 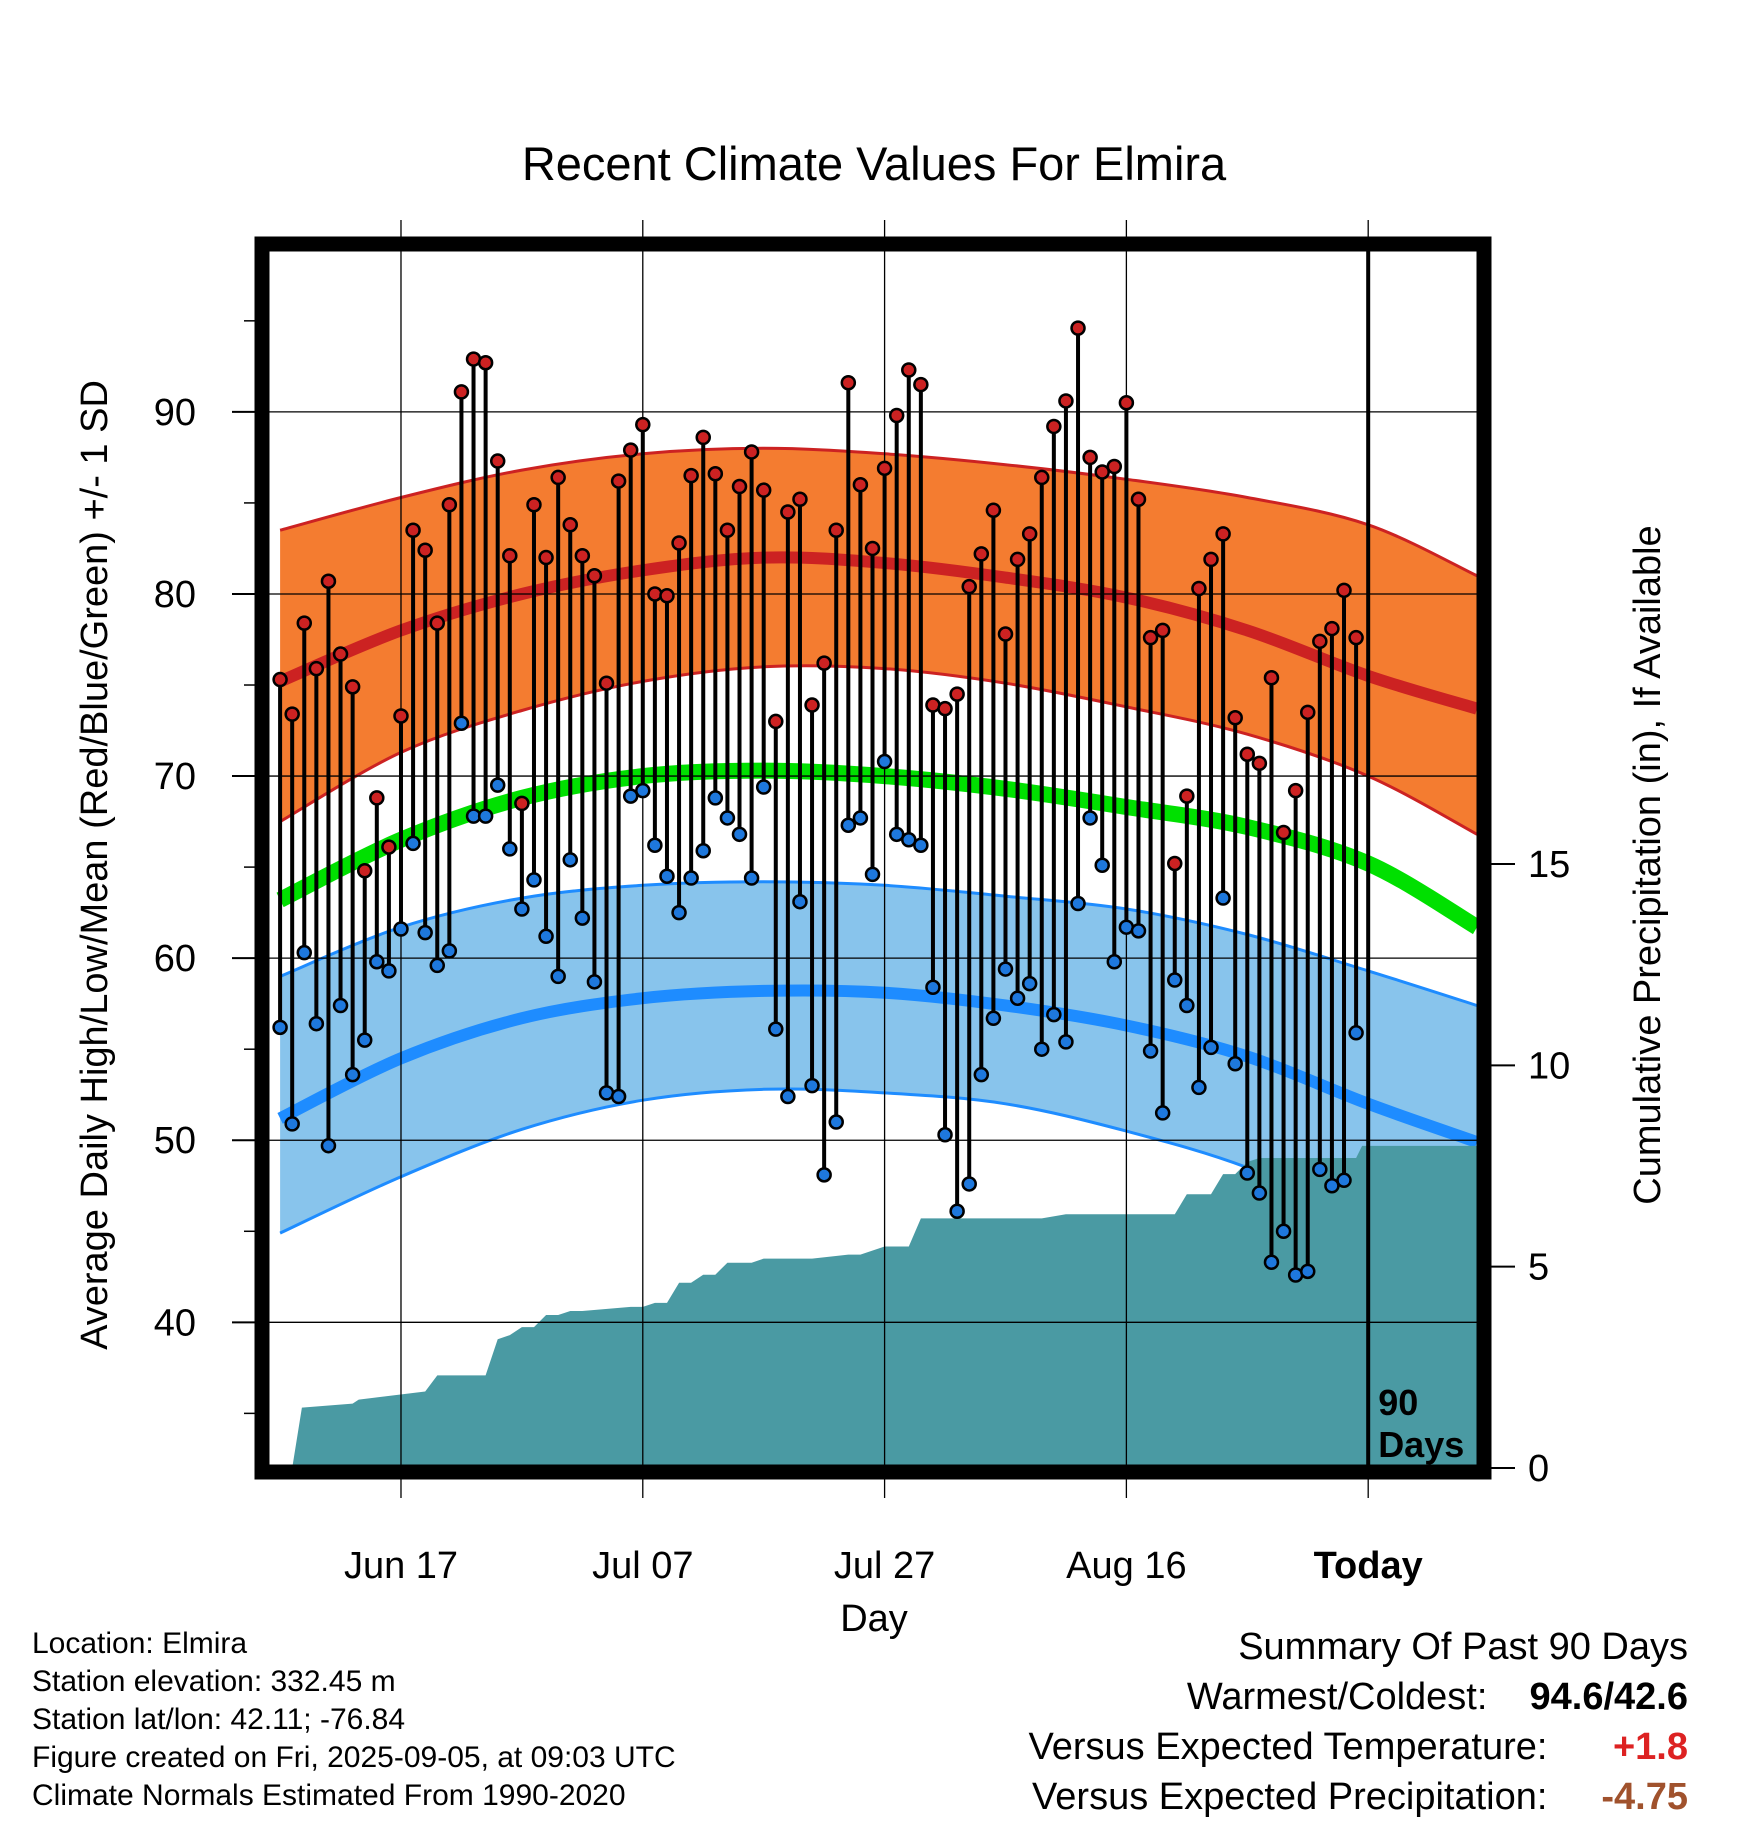 I want to click on x-tick-label: Aug 16, so click(x=1126, y=1566).